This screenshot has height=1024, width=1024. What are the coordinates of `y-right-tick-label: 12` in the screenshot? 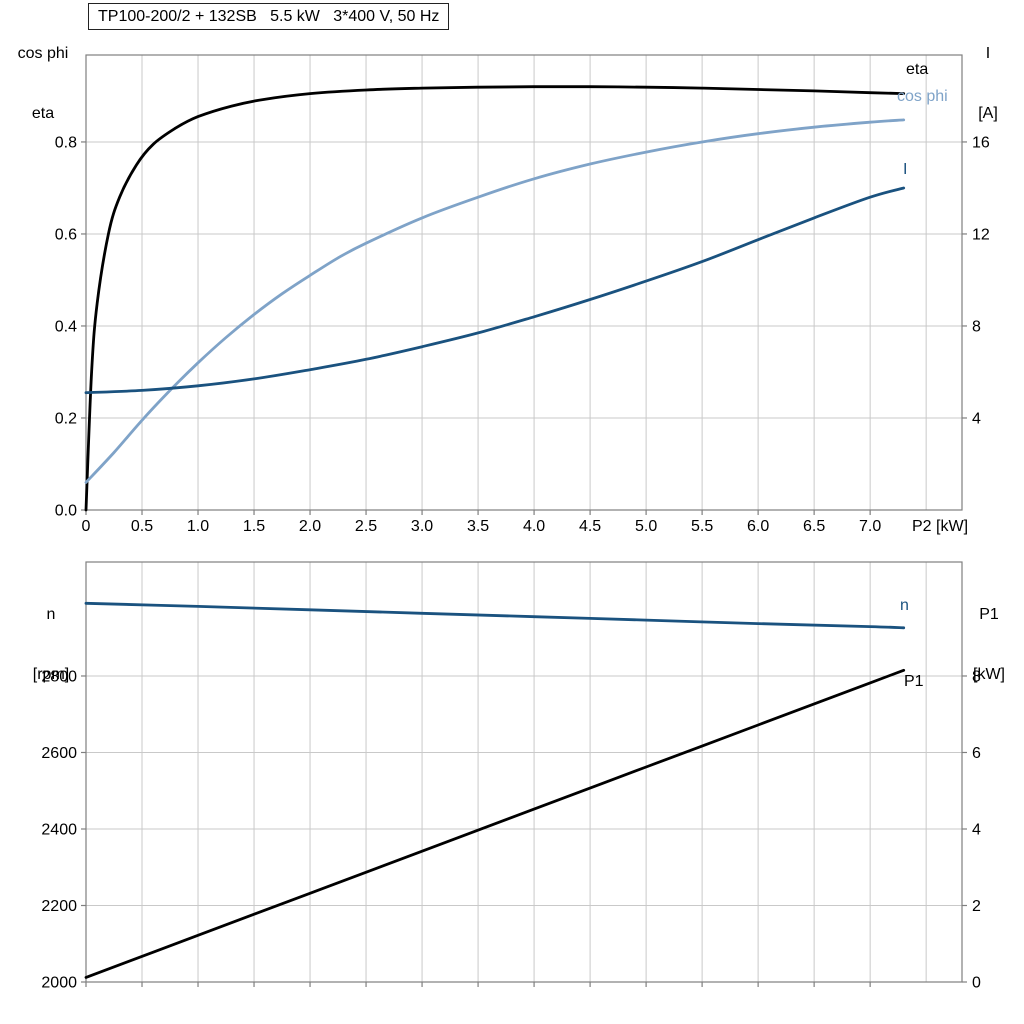 It's located at (981, 234).